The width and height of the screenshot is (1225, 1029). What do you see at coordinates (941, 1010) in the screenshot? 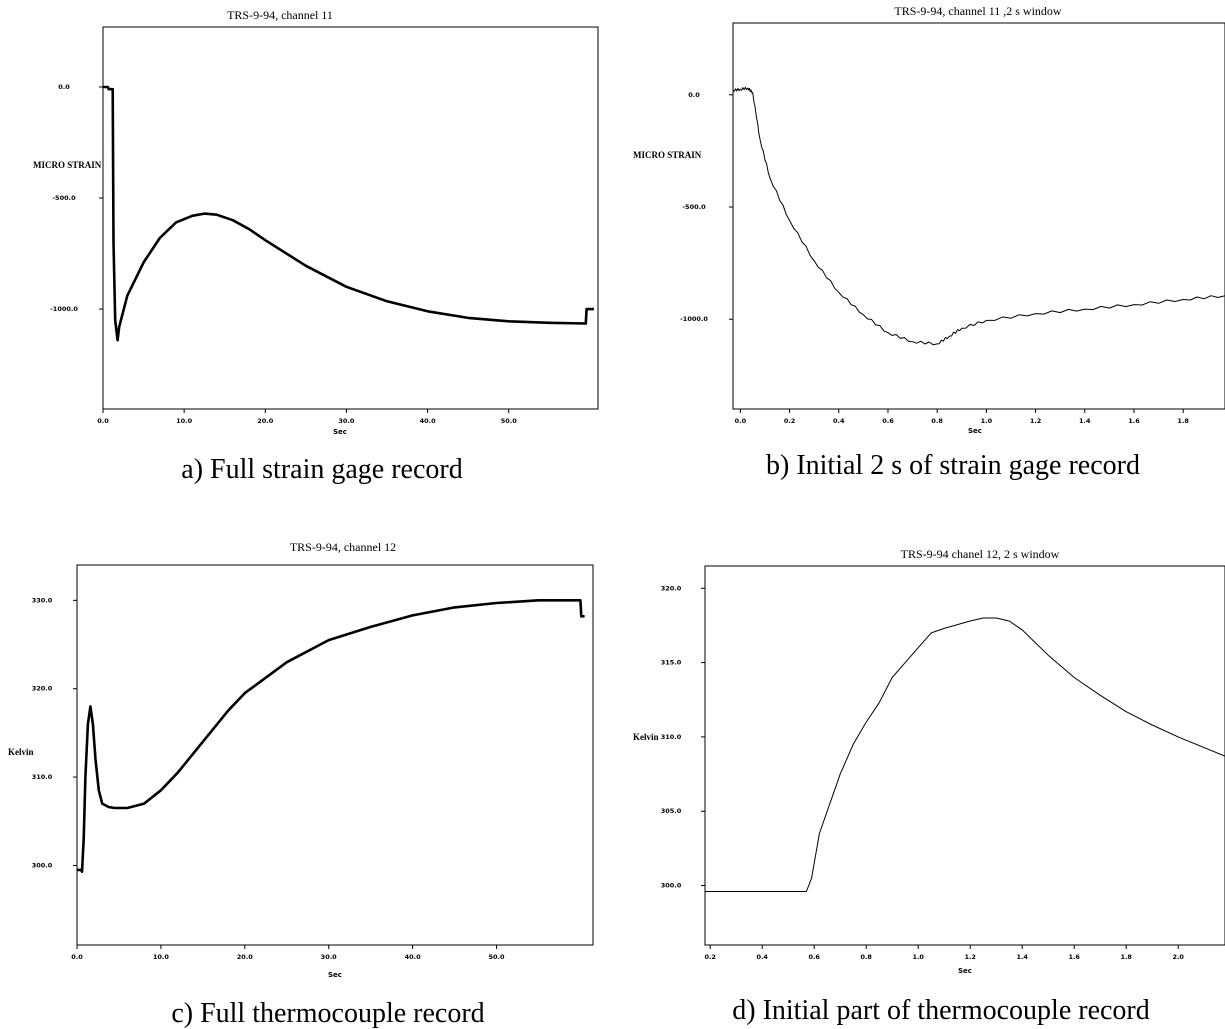
I see `panel-caption: d) Initial part of thermocouple record` at bounding box center [941, 1010].